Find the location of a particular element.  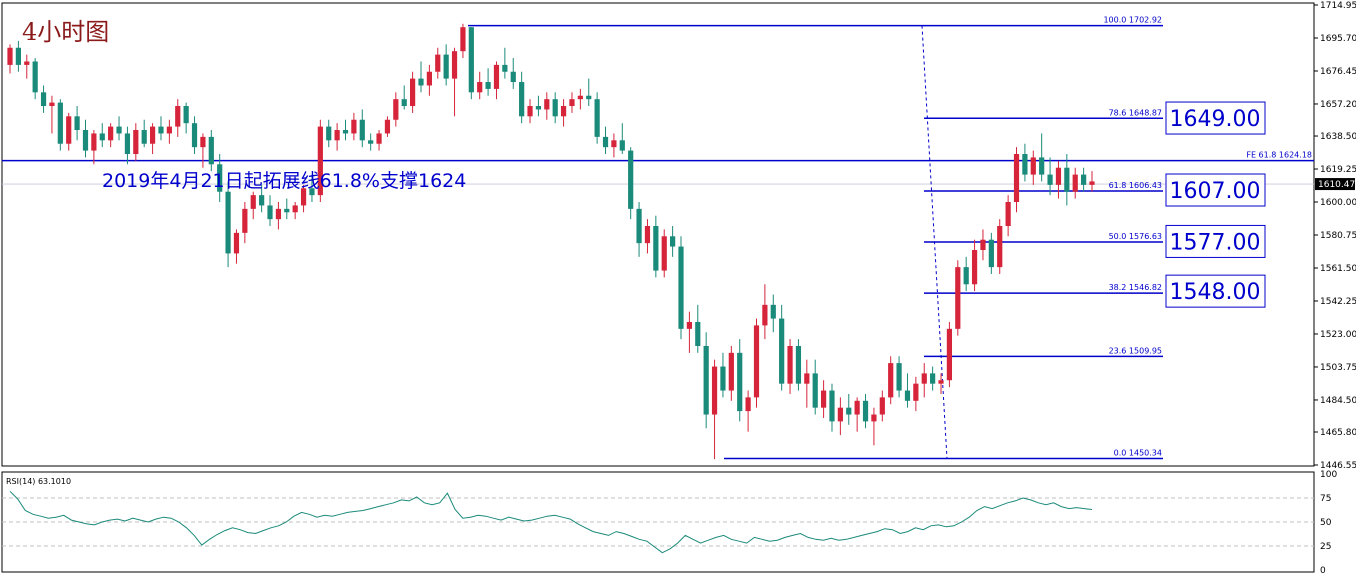

fib-level-label: 61.8 1606.43 is located at coordinates (1135, 185).